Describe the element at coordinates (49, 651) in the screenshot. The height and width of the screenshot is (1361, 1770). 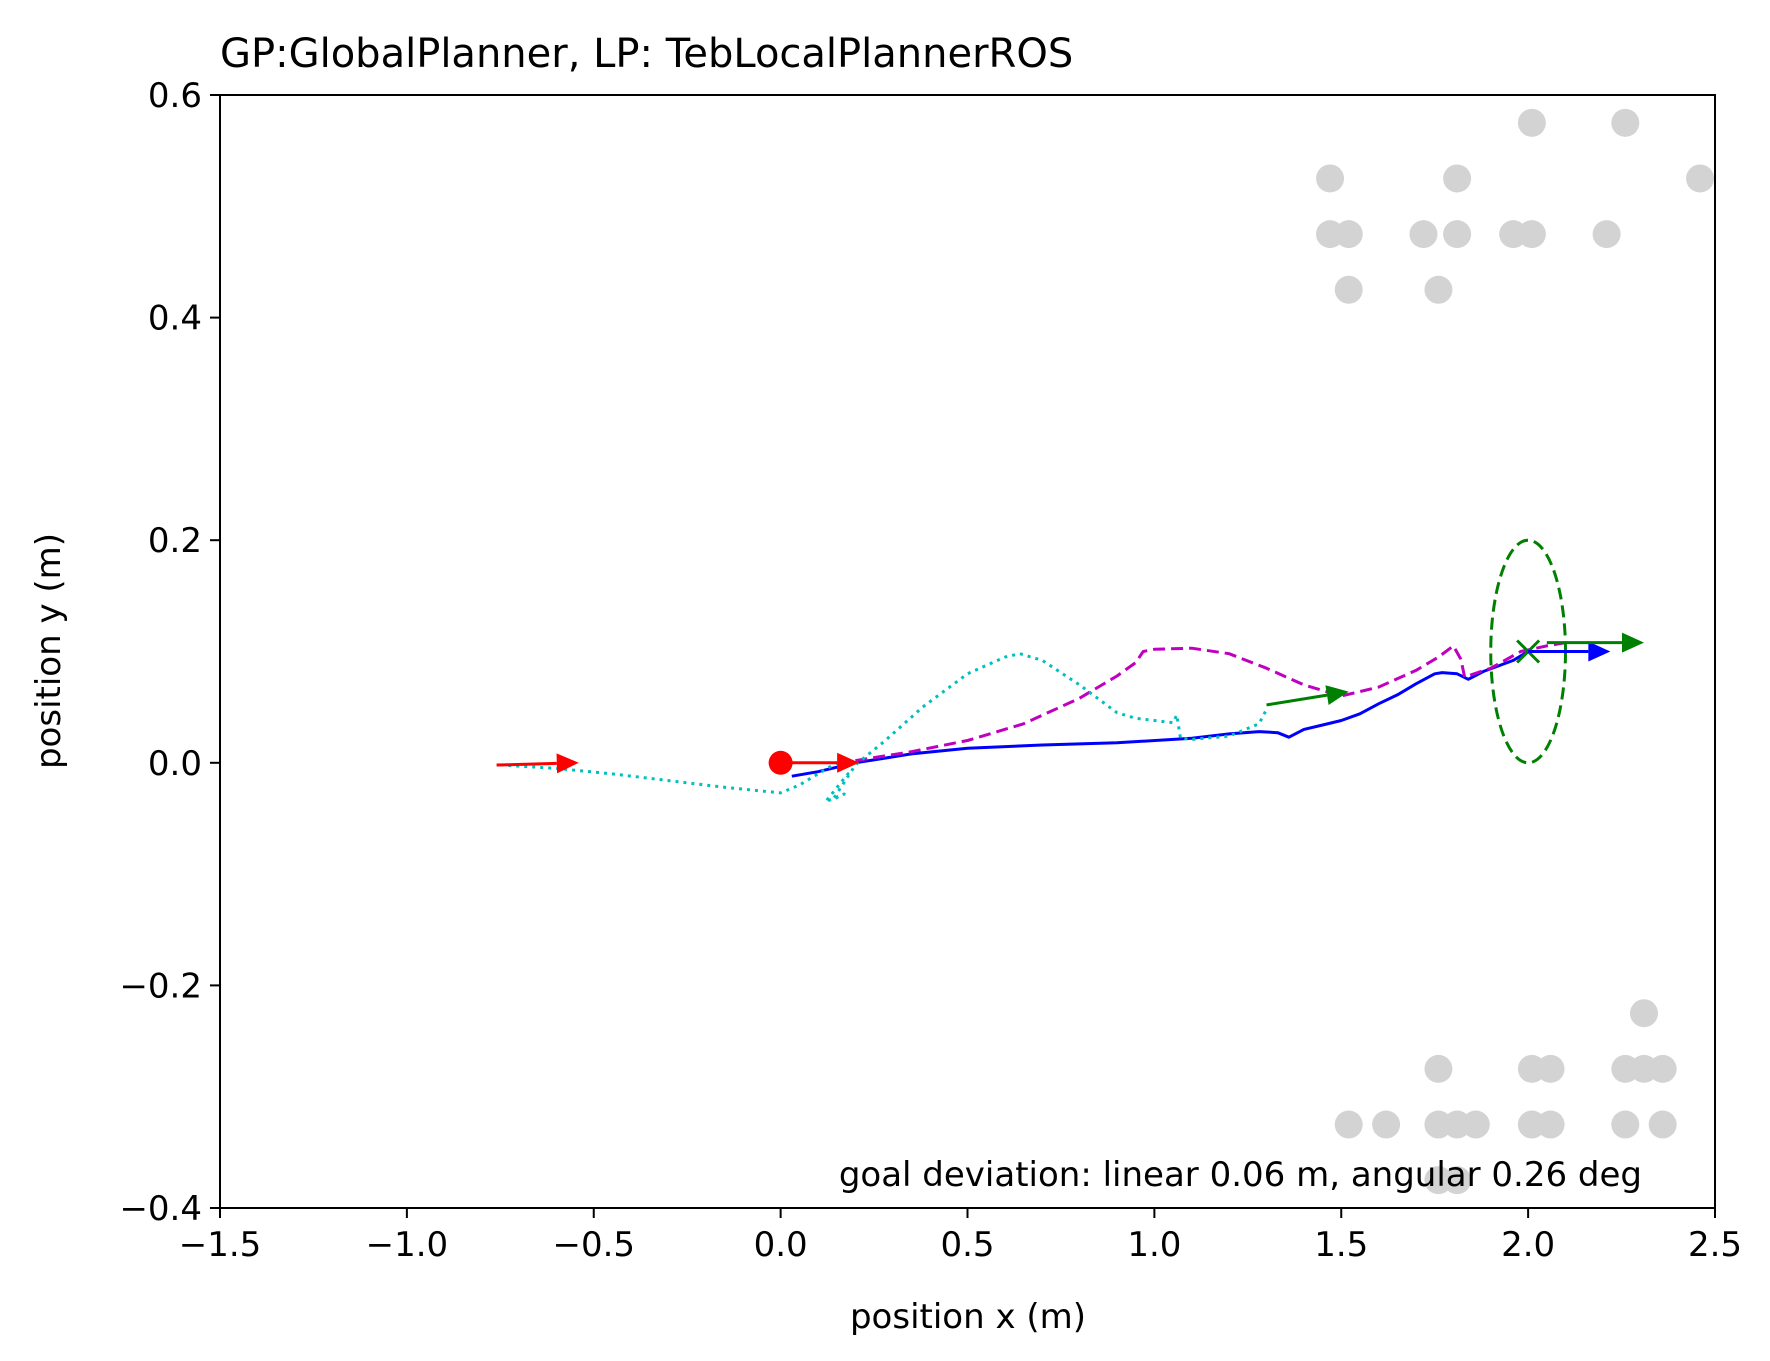
I see `y-axis-label: position y (m)` at that location.